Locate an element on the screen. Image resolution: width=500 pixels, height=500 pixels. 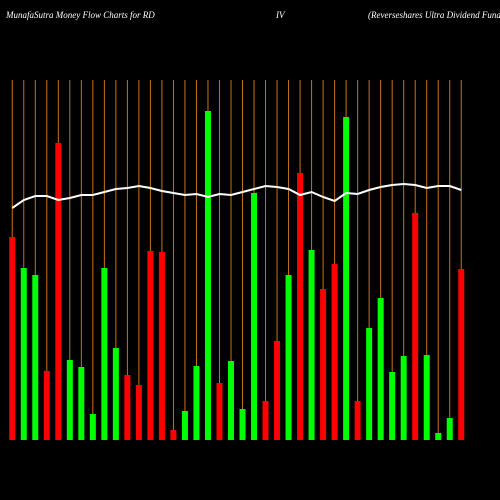
chart-subtitle: IV is located at coordinates (280, 15).